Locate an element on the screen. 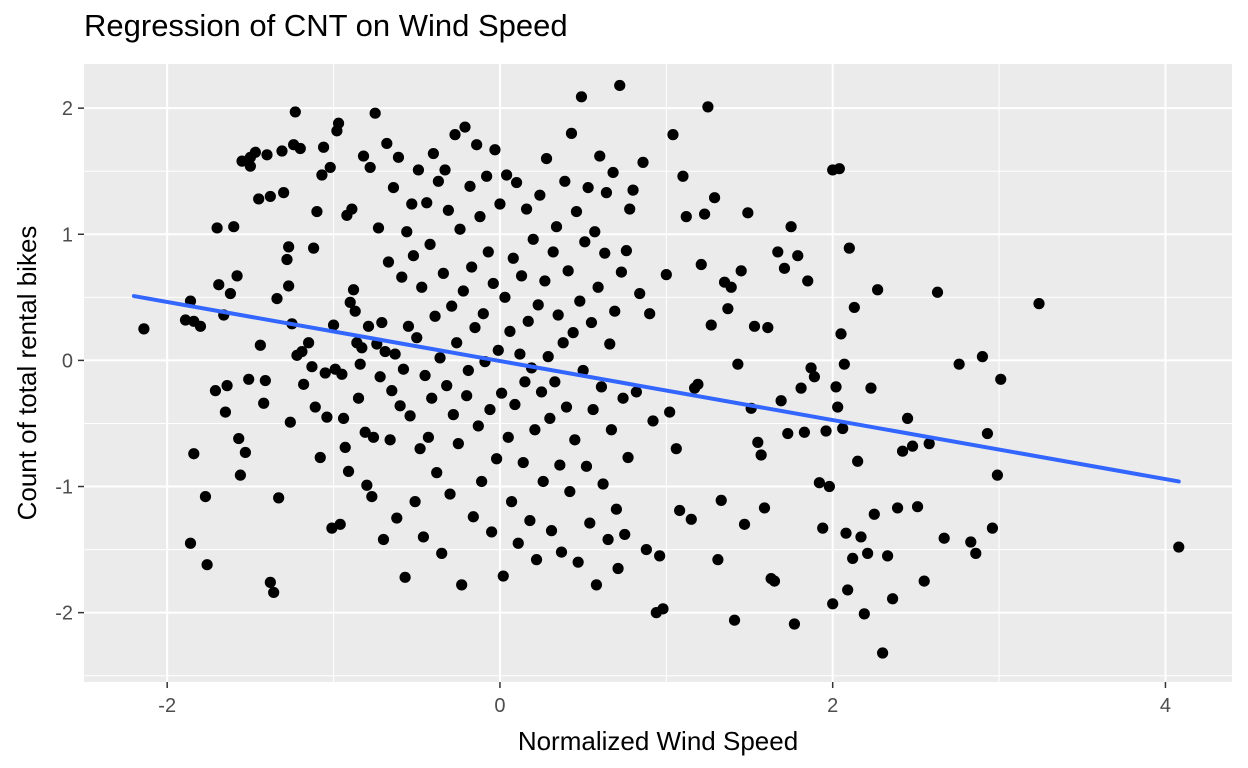  y-tick-label: 0 is located at coordinates (67, 361).